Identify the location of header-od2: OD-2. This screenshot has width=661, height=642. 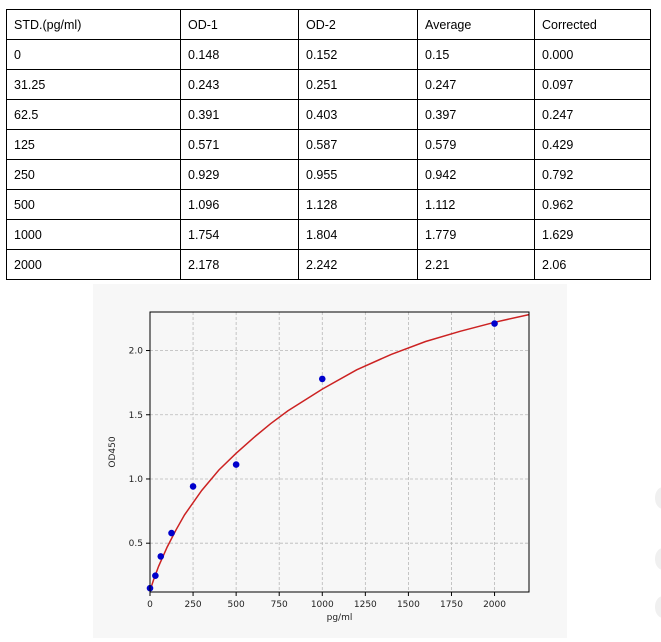
(358, 24).